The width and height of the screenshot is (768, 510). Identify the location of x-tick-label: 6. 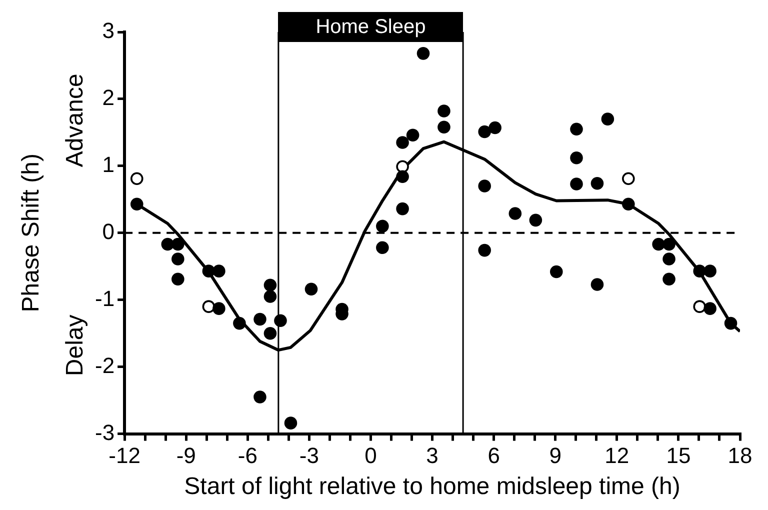
(494, 455).